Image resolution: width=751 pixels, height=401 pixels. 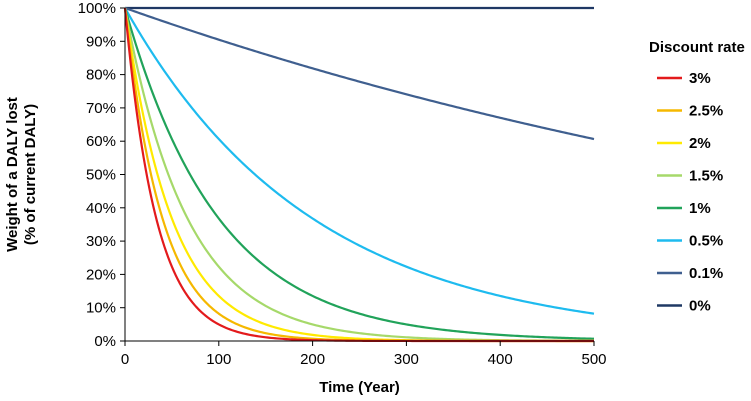 I want to click on legend-label-3: 1.5%, so click(x=706, y=176).